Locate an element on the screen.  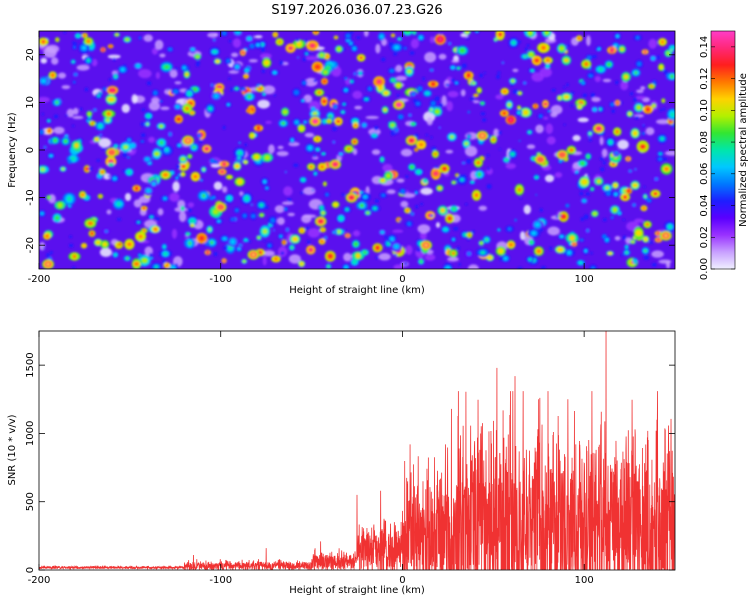
heatmap-x-tick-label: 0 is located at coordinates (402, 279).